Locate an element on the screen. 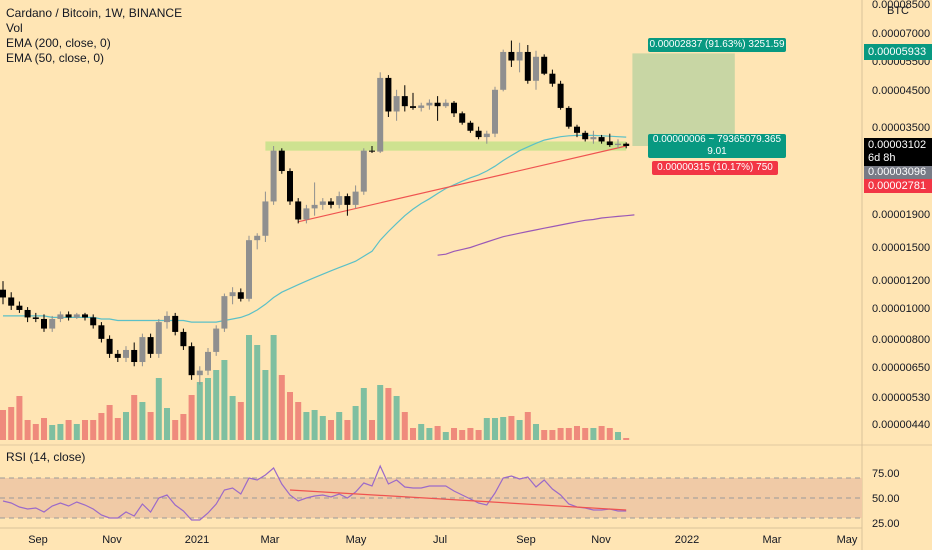 This screenshot has height=550, width=932. rsi-legend: RSI (14, close) is located at coordinates (46, 457).